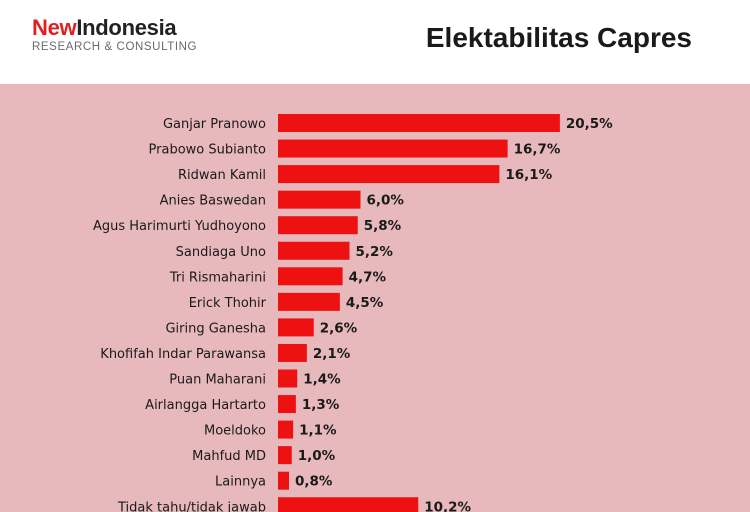 The image size is (750, 512). I want to click on data-label: 16,1%, so click(528, 175).